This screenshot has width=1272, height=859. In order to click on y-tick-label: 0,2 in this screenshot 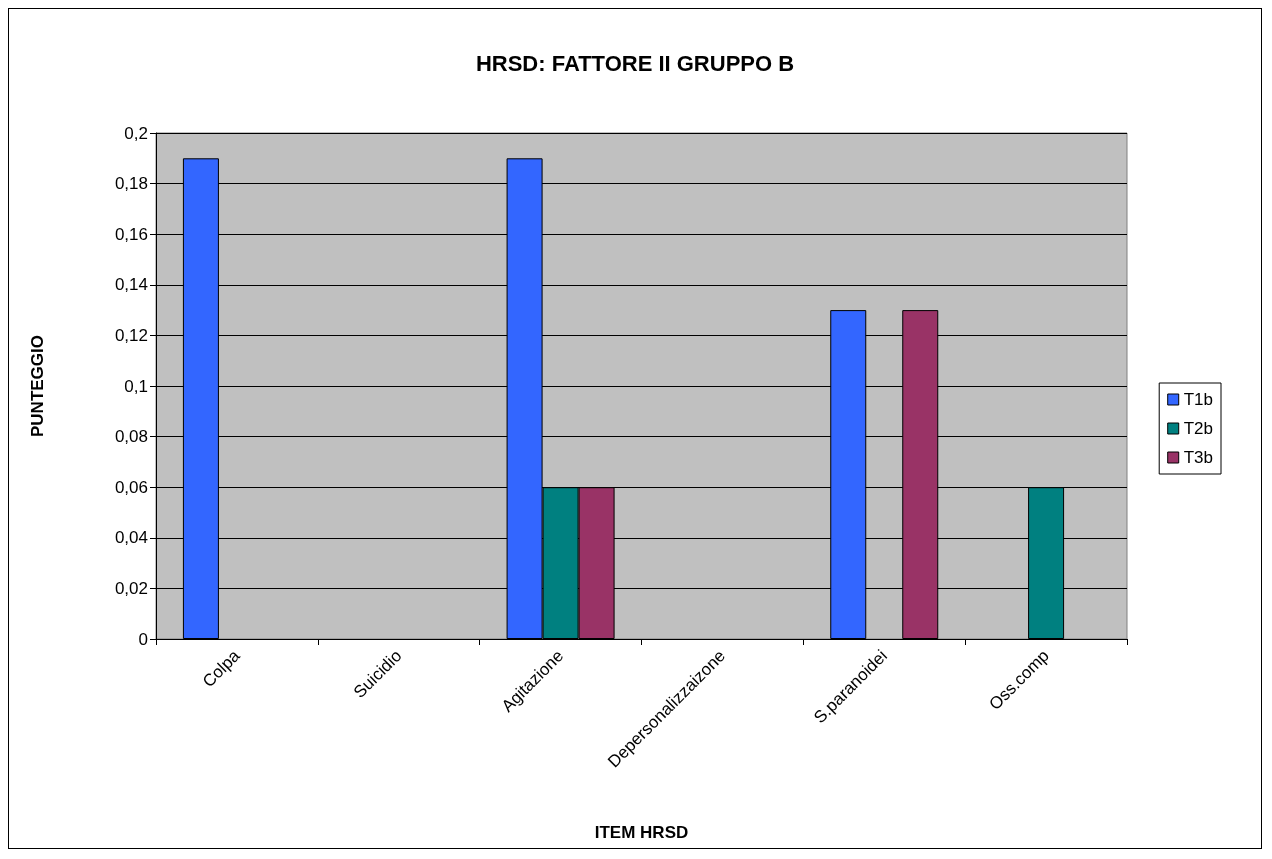, I will do `click(136, 133)`.